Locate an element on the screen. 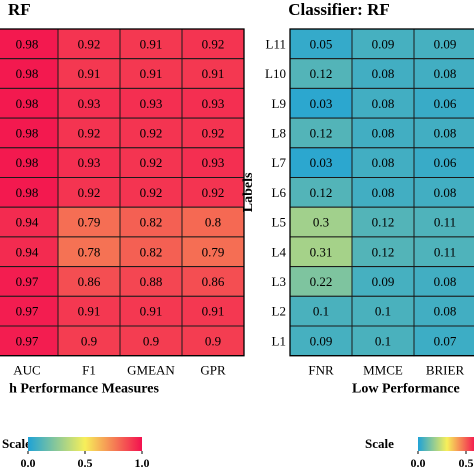 This screenshot has height=474, width=474. x-tick-label: AUC is located at coordinates (26, 370).